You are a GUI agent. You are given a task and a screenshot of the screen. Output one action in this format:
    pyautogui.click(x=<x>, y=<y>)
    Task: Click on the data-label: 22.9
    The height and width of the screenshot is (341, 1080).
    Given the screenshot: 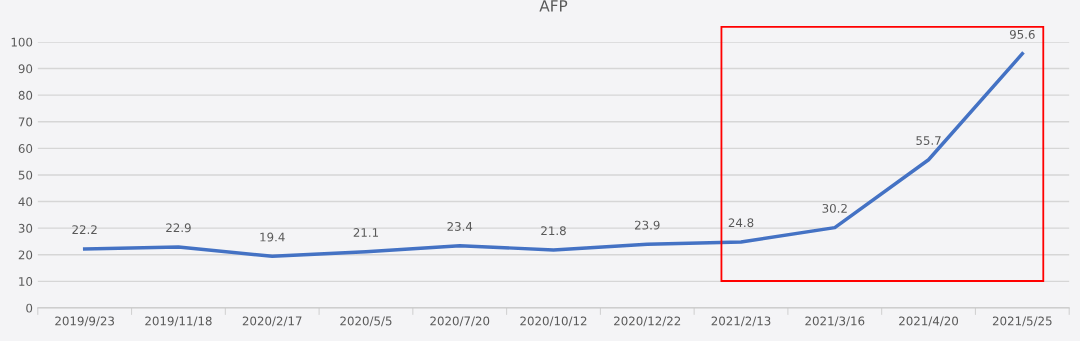 What is the action you would take?
    pyautogui.click(x=178, y=228)
    